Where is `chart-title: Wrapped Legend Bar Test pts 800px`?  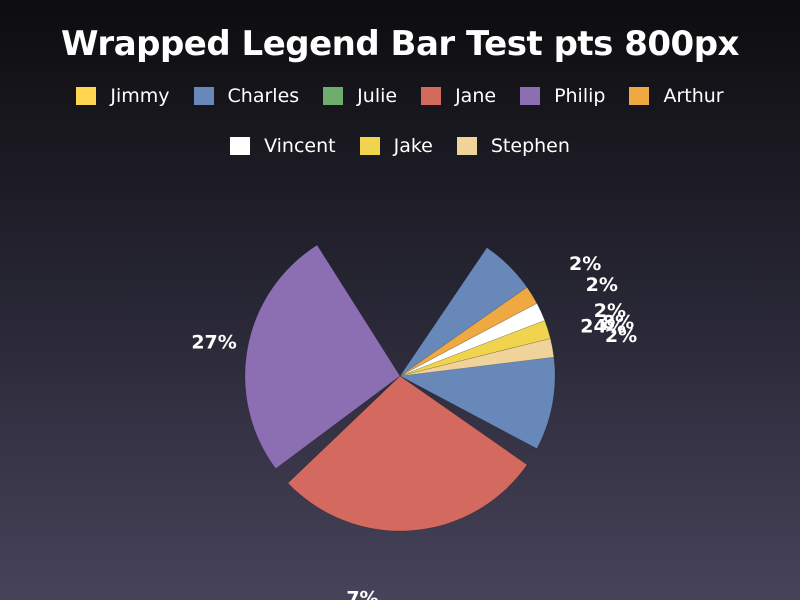
chart-title: Wrapped Legend Bar Test pts 800px is located at coordinates (400, 44).